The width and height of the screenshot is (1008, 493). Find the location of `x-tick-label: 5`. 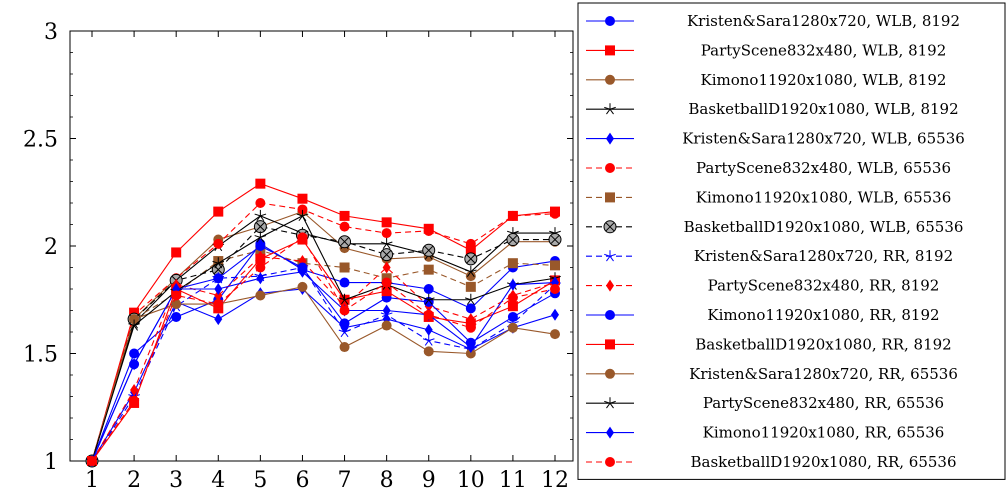

x-tick-label: 5 is located at coordinates (260, 480).